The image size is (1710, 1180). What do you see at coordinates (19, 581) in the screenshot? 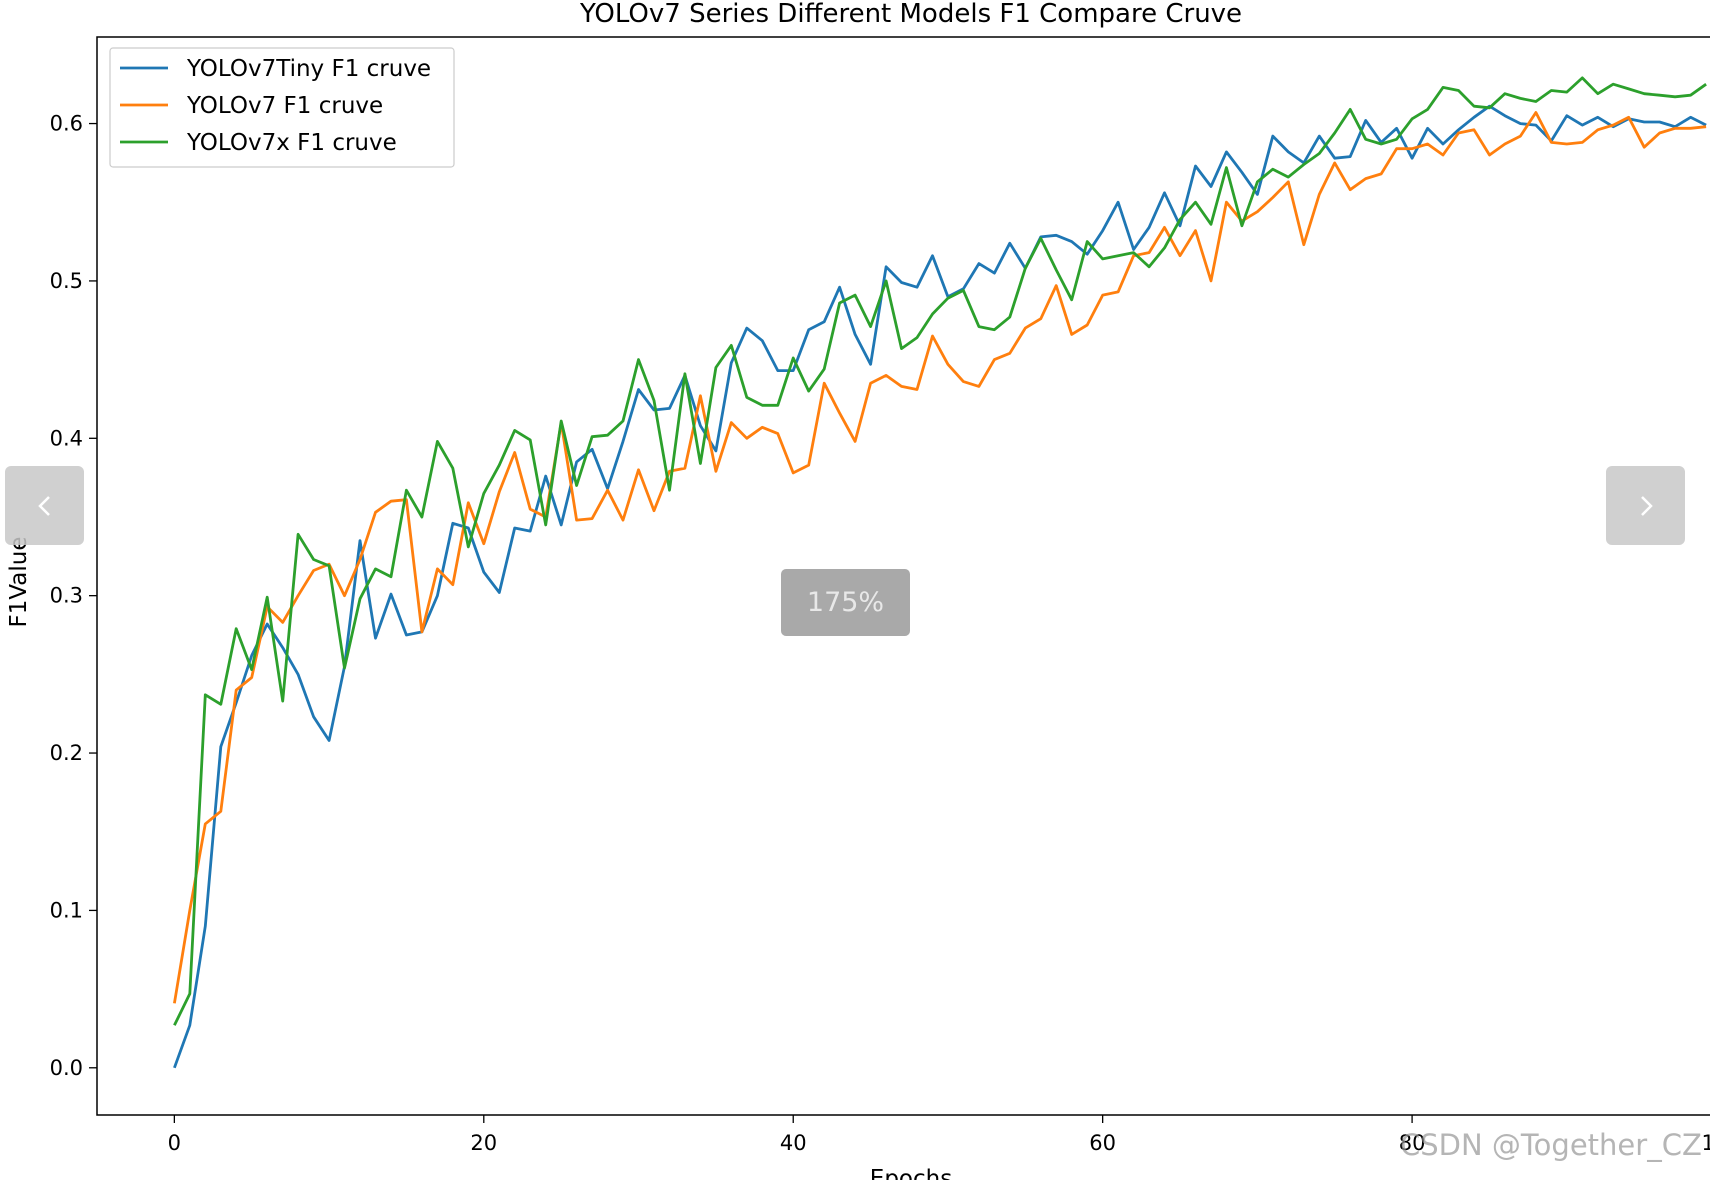
I see `y-axis-label: F1Value` at bounding box center [19, 581].